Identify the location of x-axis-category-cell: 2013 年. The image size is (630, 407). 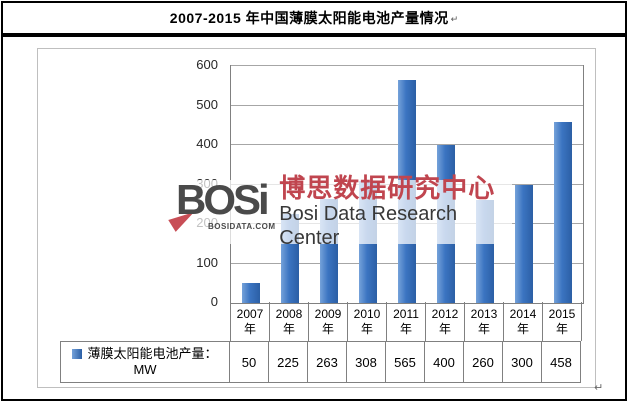
(484, 321).